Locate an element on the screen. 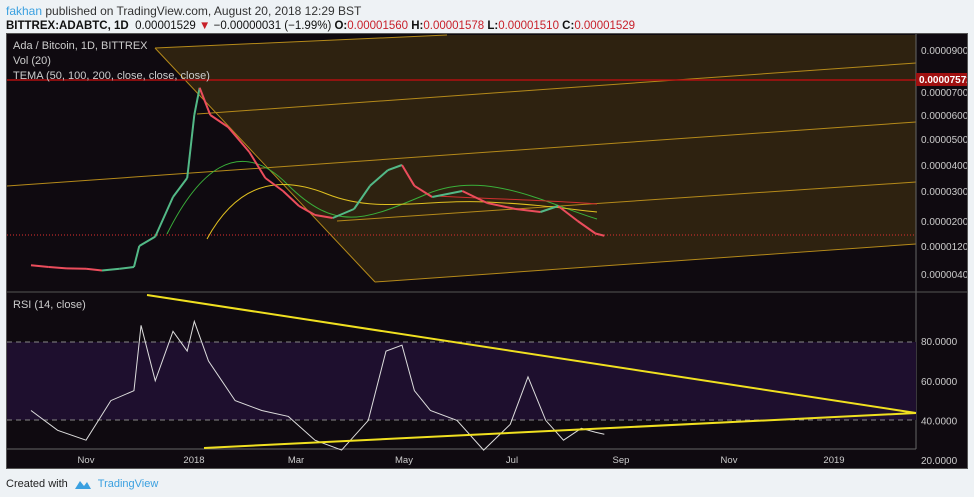 This screenshot has width=974, height=497. low-value: 0.00001510 is located at coordinates (528, 26).